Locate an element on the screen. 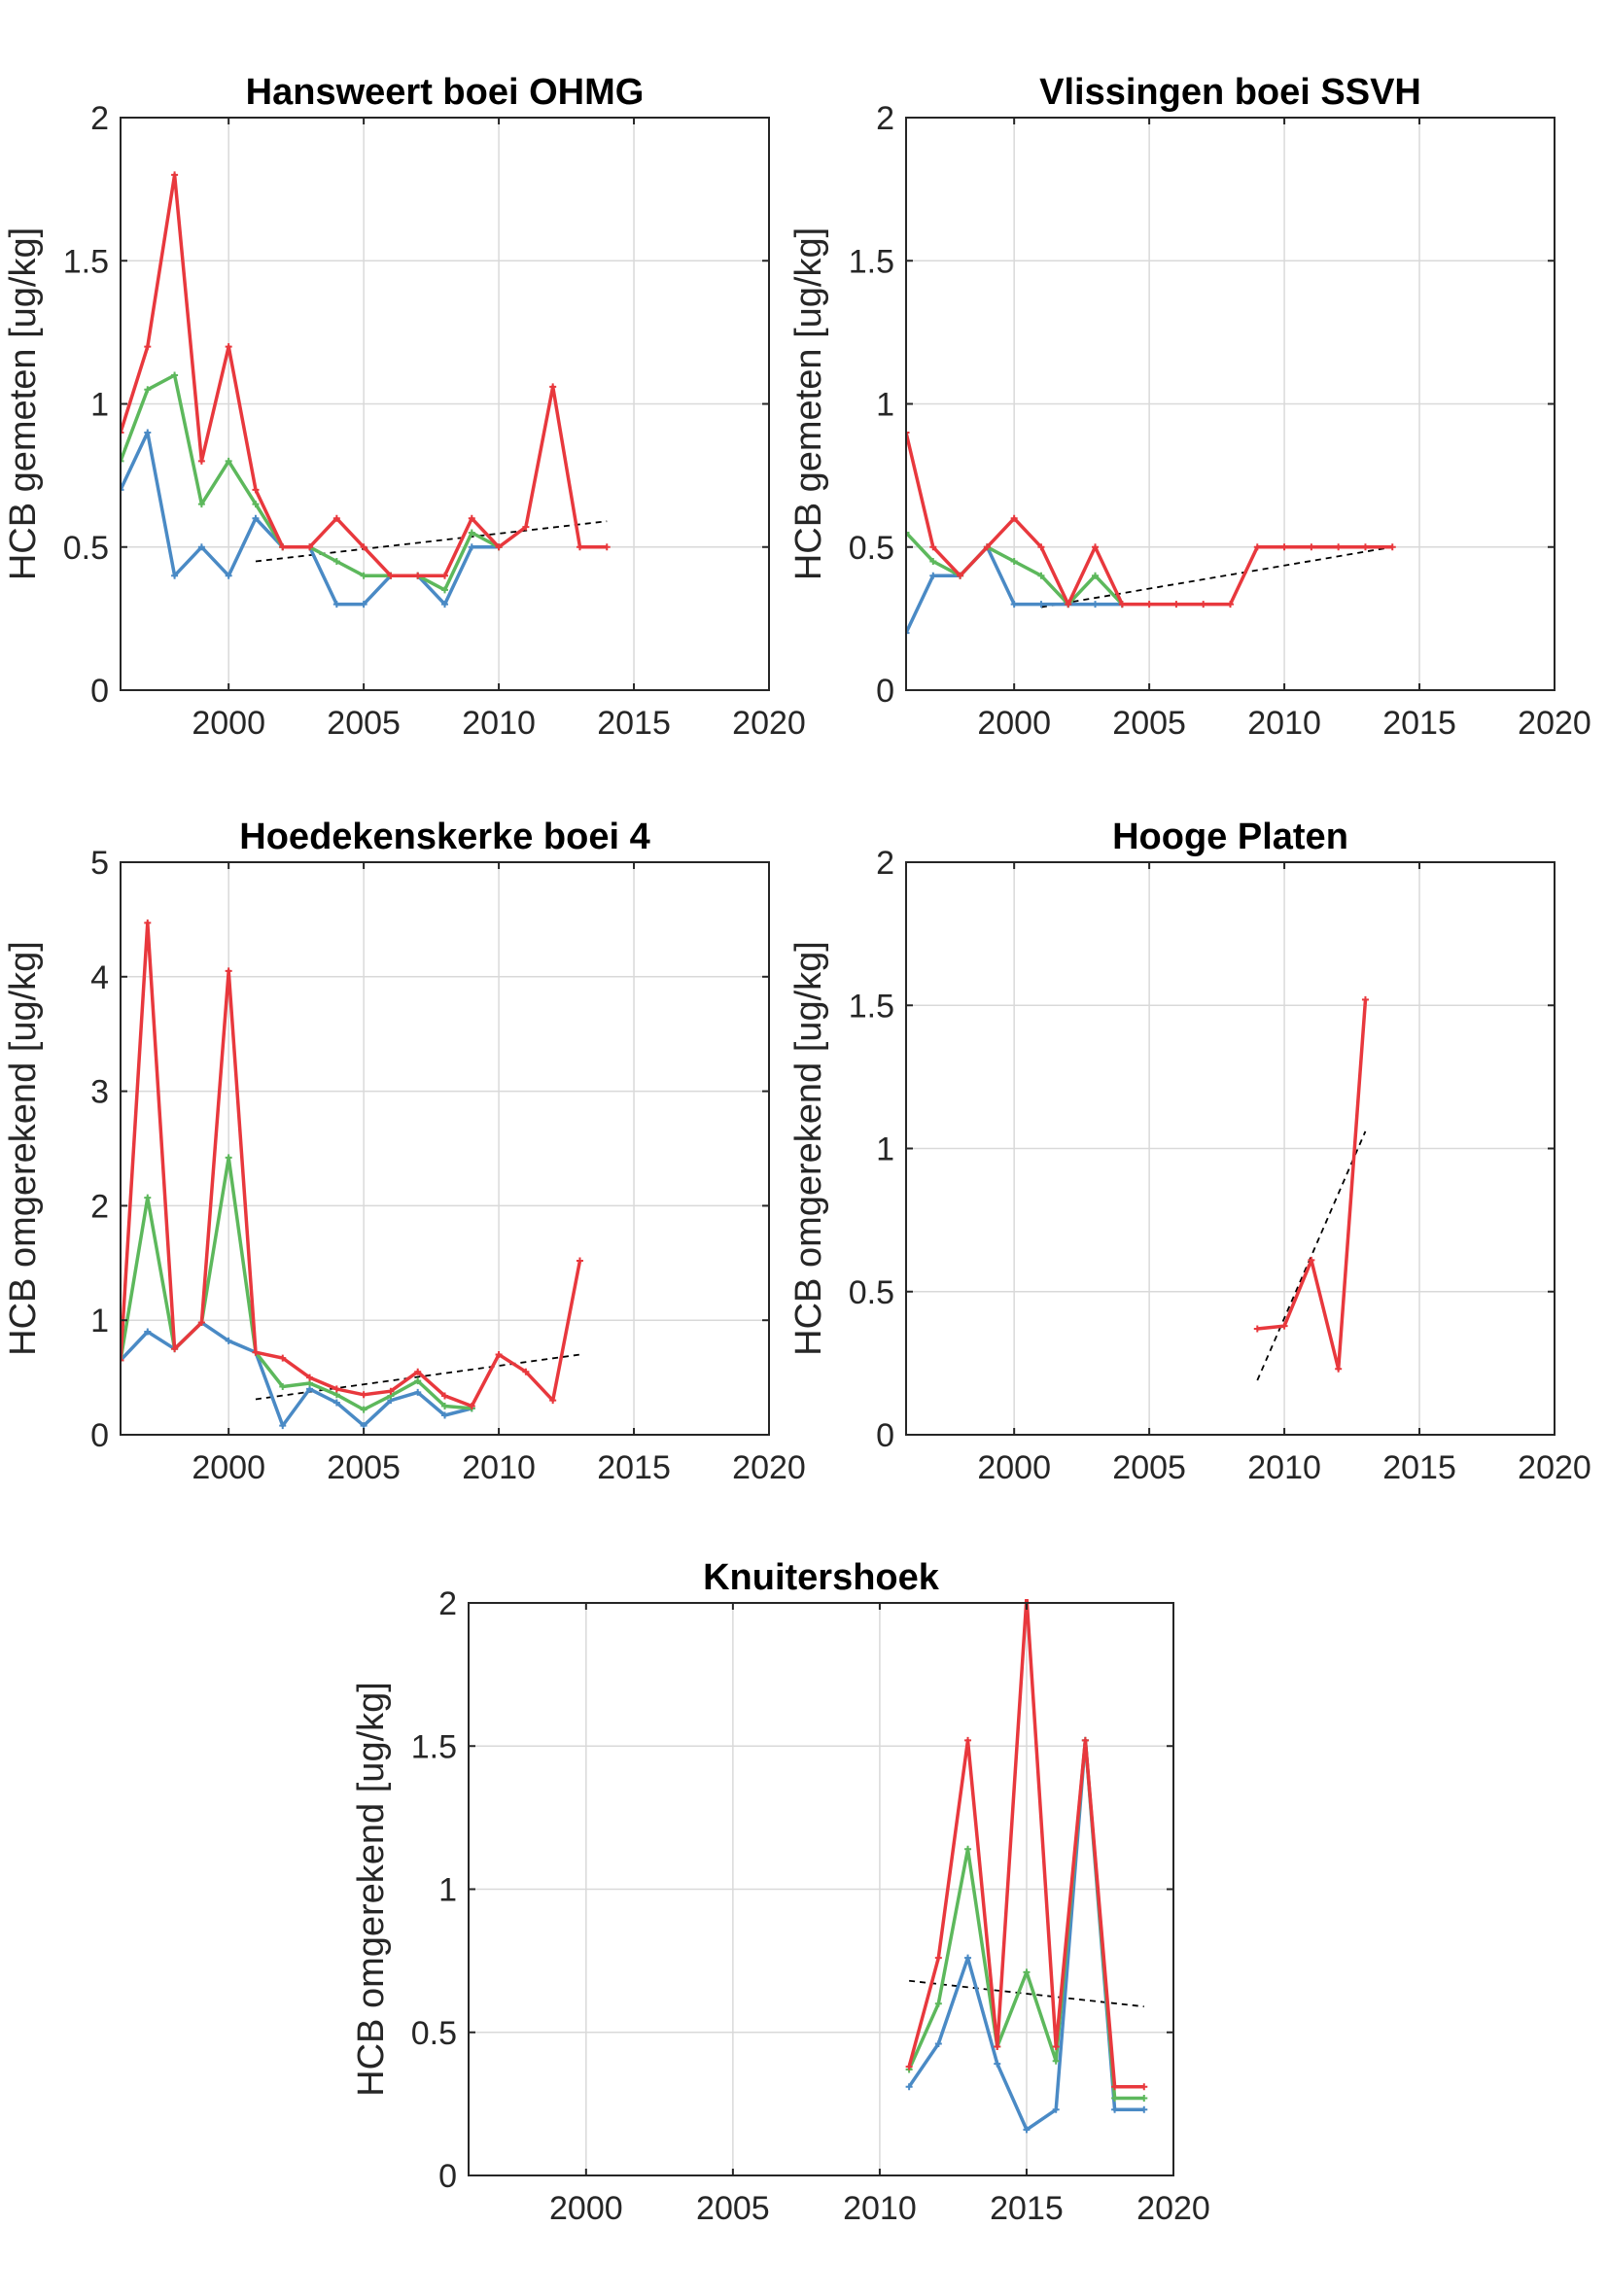  axis-box is located at coordinates (445, 1148).